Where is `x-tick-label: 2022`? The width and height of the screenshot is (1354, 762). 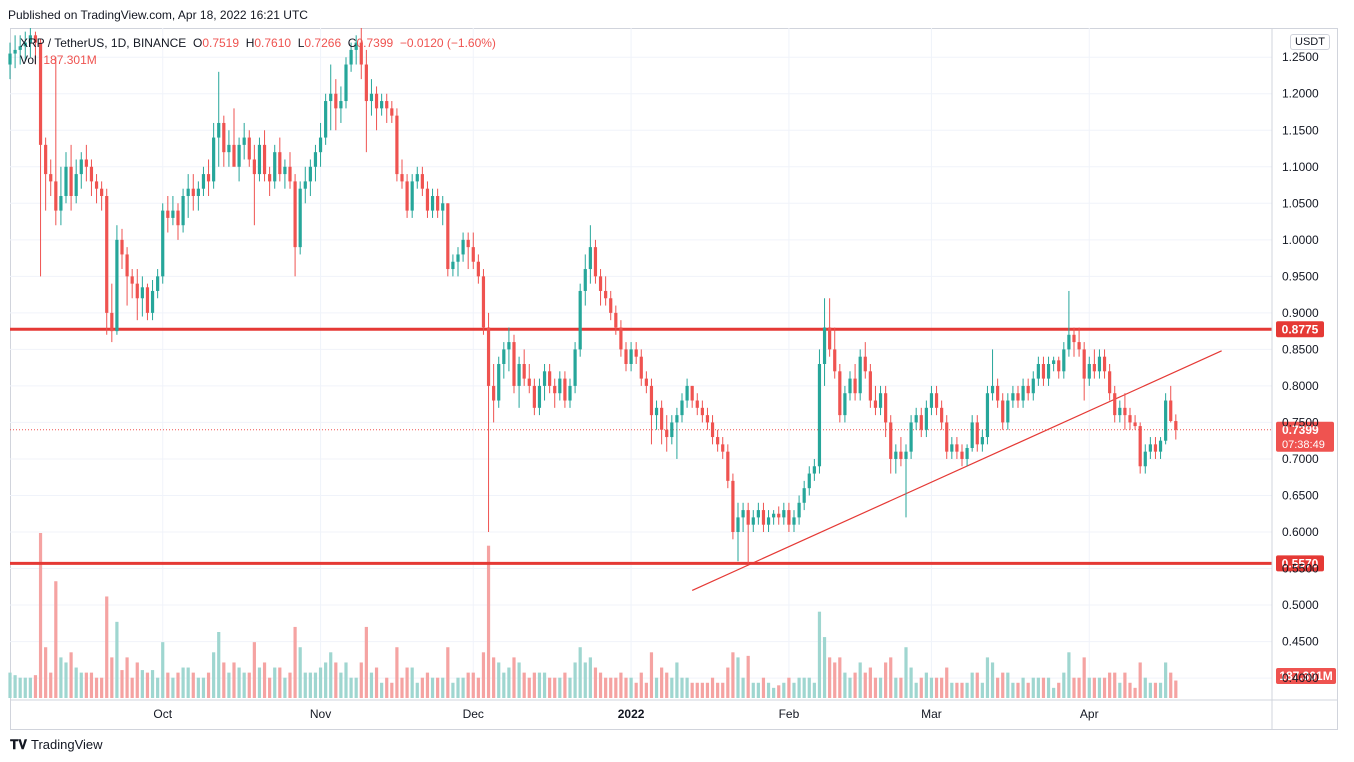 x-tick-label: 2022 is located at coordinates (631, 714).